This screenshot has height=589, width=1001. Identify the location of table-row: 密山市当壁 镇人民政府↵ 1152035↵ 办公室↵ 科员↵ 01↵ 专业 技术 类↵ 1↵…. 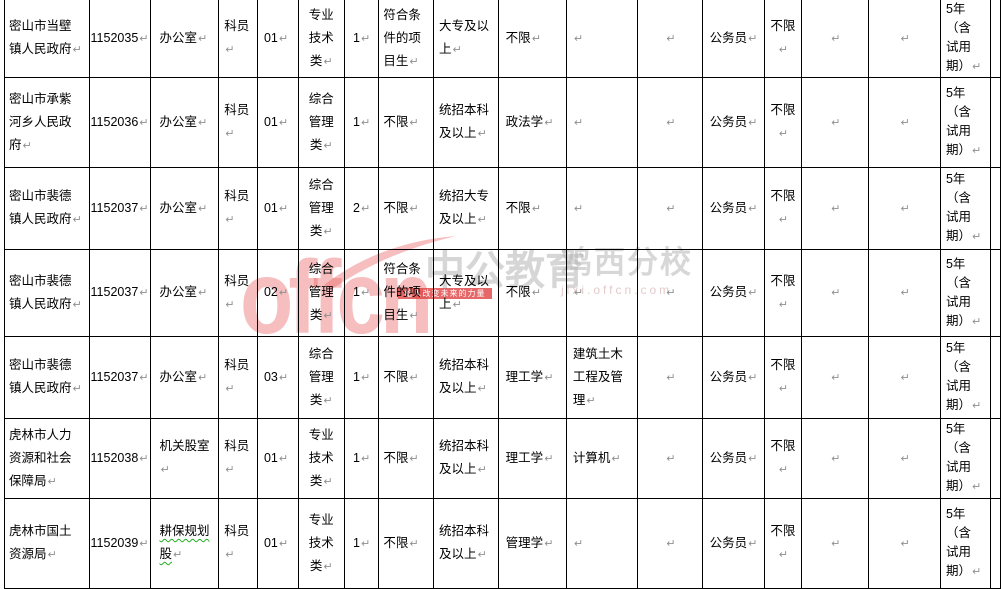
(502, 39).